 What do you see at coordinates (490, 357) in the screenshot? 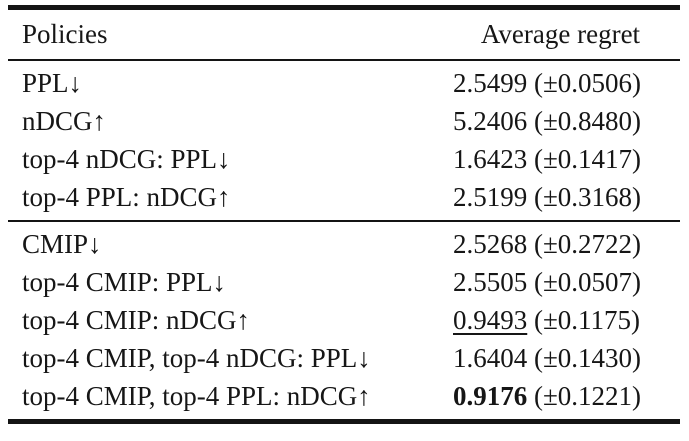
I see `regret-value: 1.6404` at bounding box center [490, 357].